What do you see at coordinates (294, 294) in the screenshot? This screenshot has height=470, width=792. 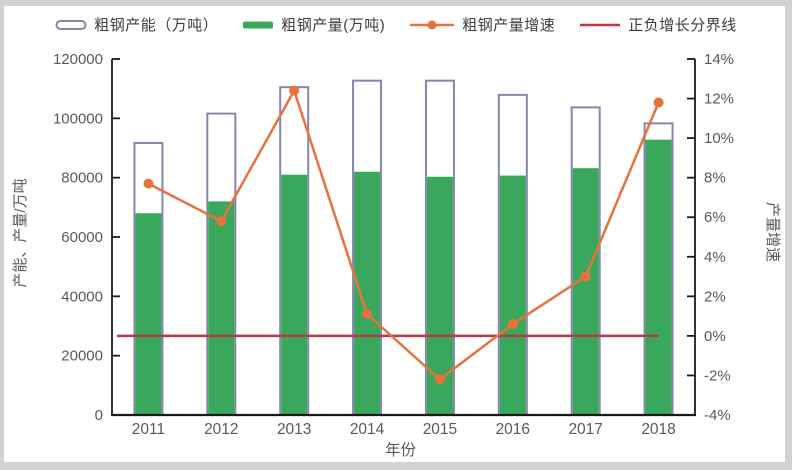 I see `bar-production-2013` at bounding box center [294, 294].